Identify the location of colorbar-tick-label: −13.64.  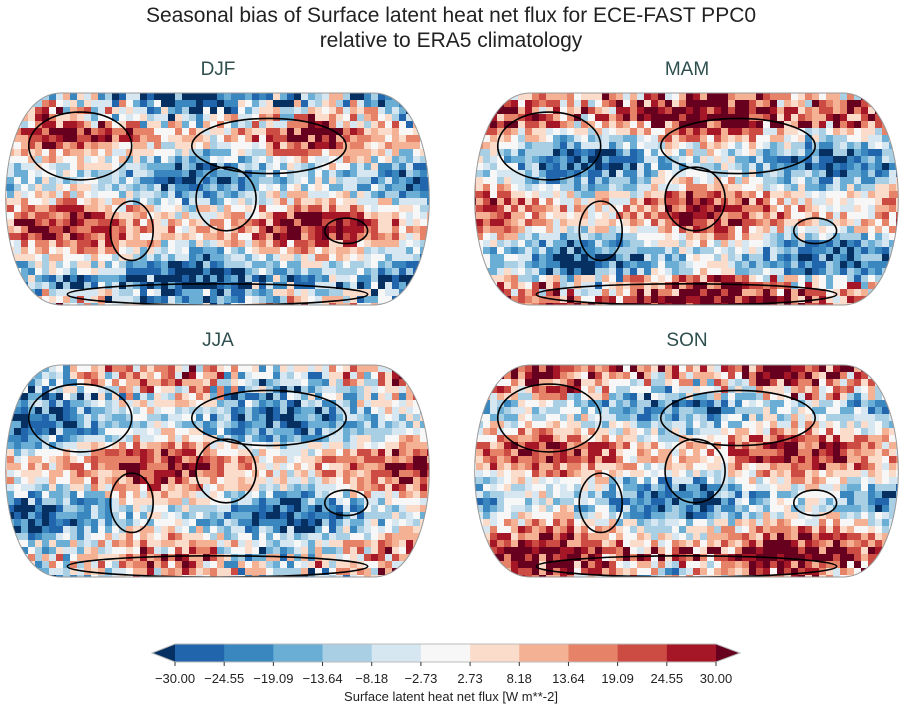
(322, 678).